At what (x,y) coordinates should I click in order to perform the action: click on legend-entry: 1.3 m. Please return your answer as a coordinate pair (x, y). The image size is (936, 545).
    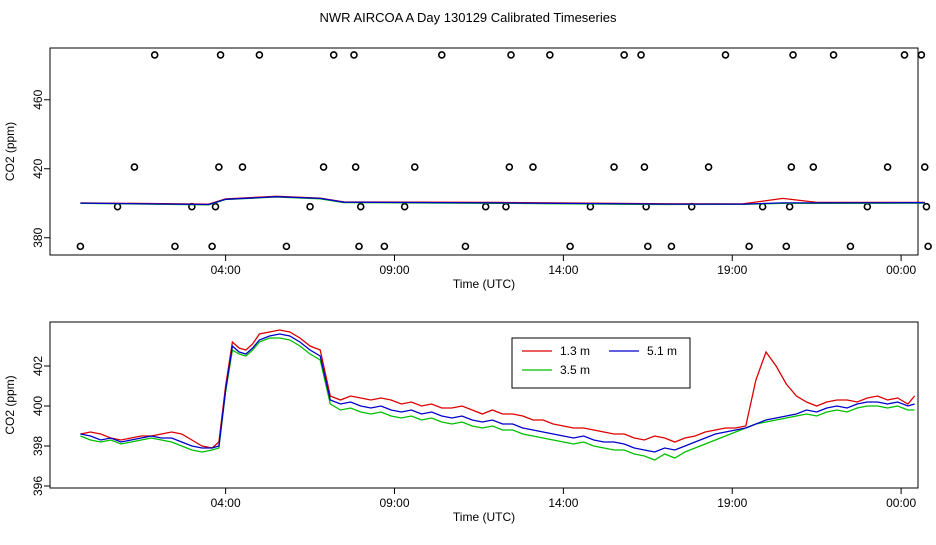
    Looking at the image, I should click on (575, 351).